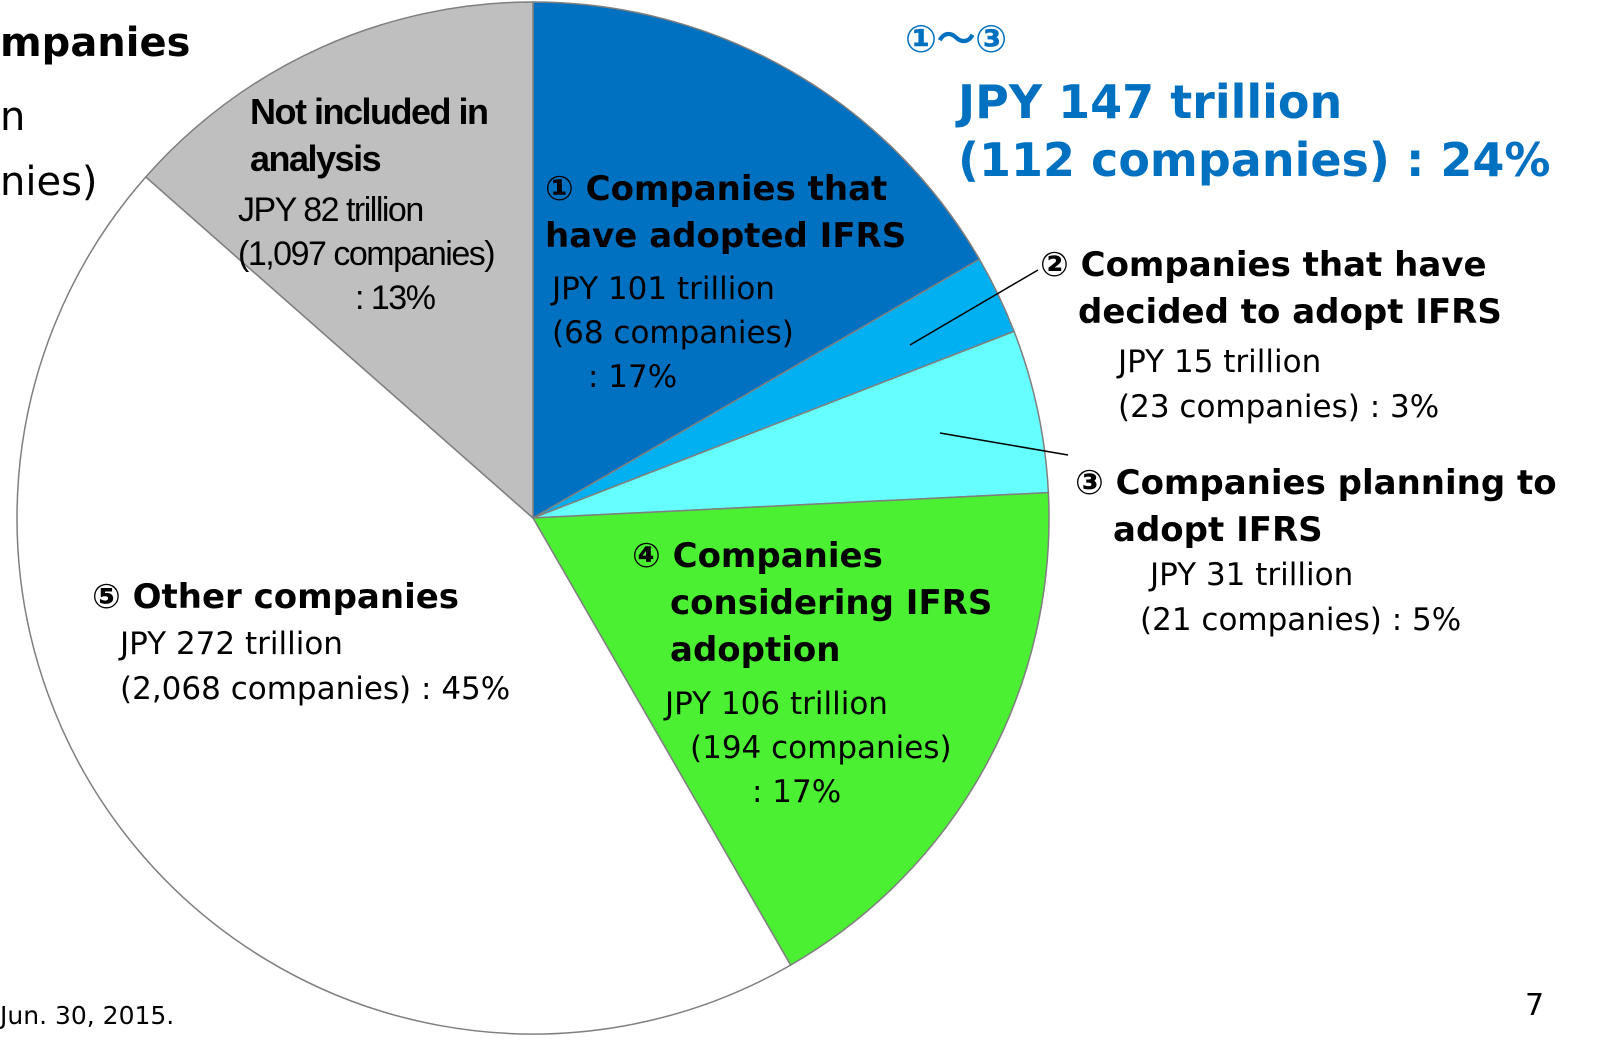  What do you see at coordinates (87, 1015) in the screenshot?
I see `footnote: Jun. 30, 2015.` at bounding box center [87, 1015].